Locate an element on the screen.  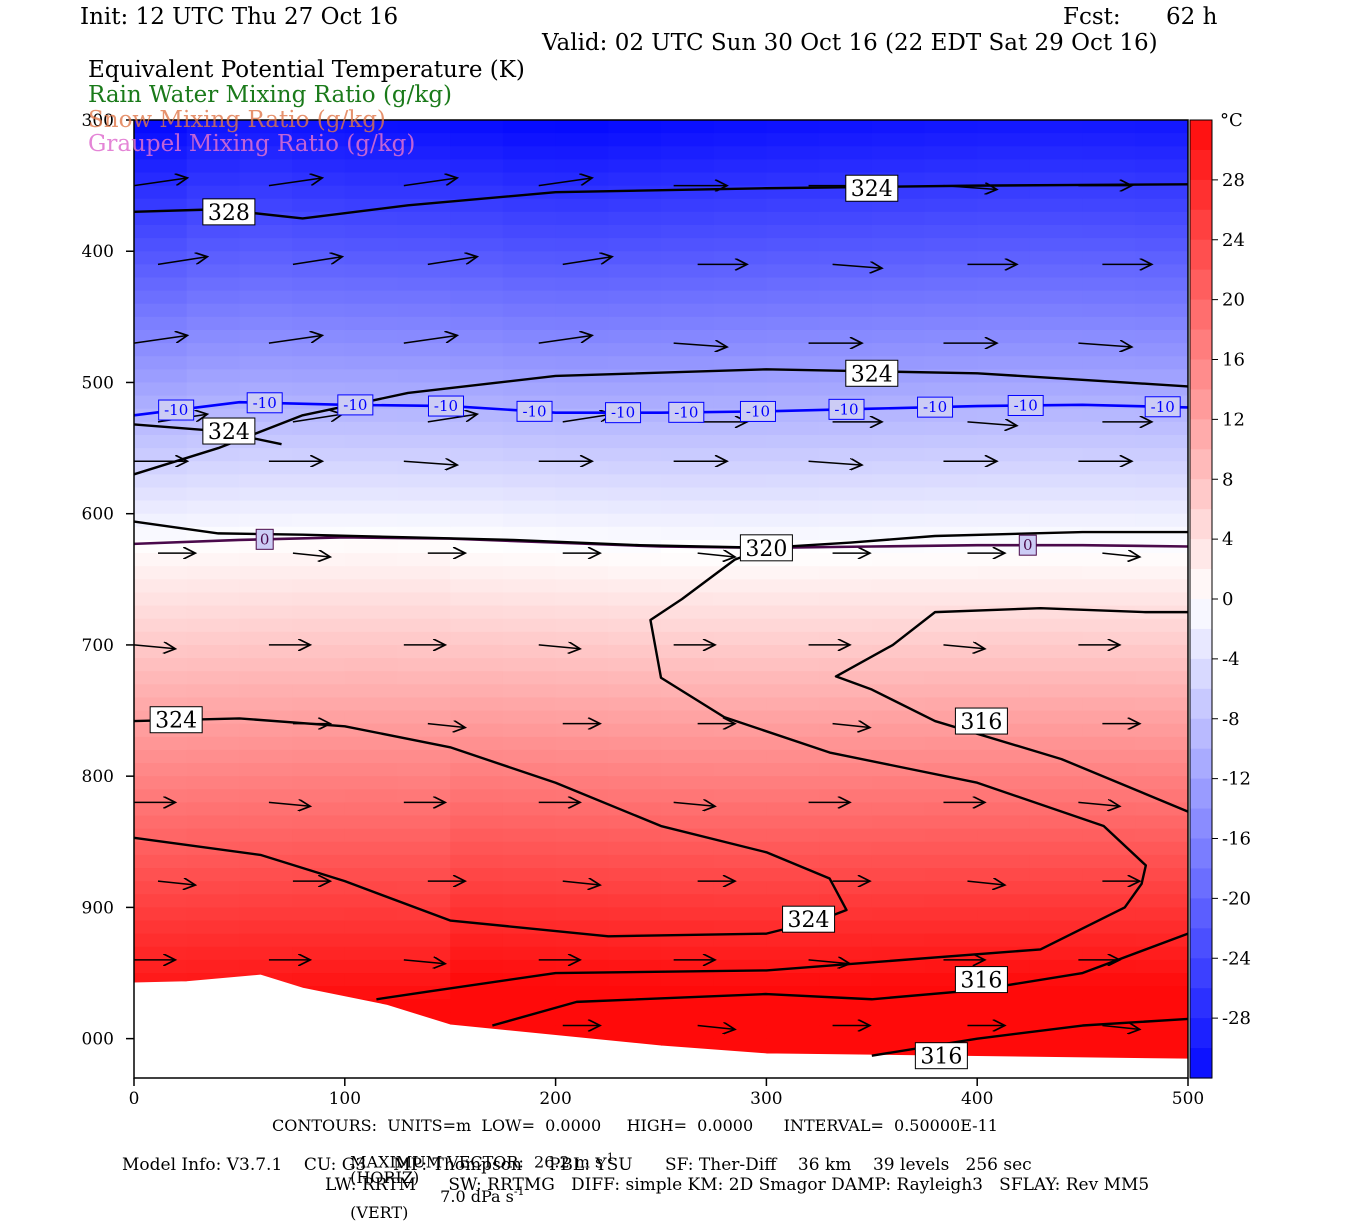
temperature-label-box is located at coordinates (264, 403).